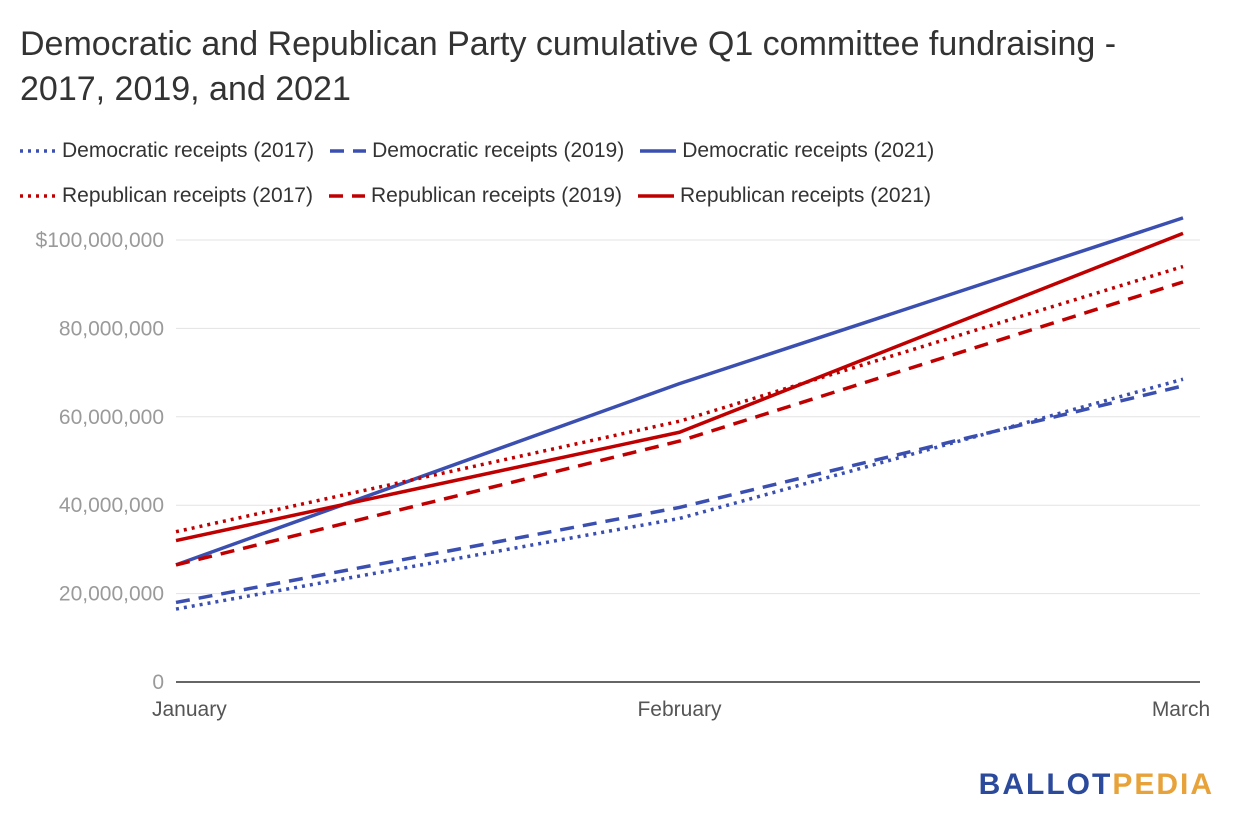 This screenshot has width=1240, height=840. I want to click on y-tick-label-2: 40,000,000, so click(111, 505).